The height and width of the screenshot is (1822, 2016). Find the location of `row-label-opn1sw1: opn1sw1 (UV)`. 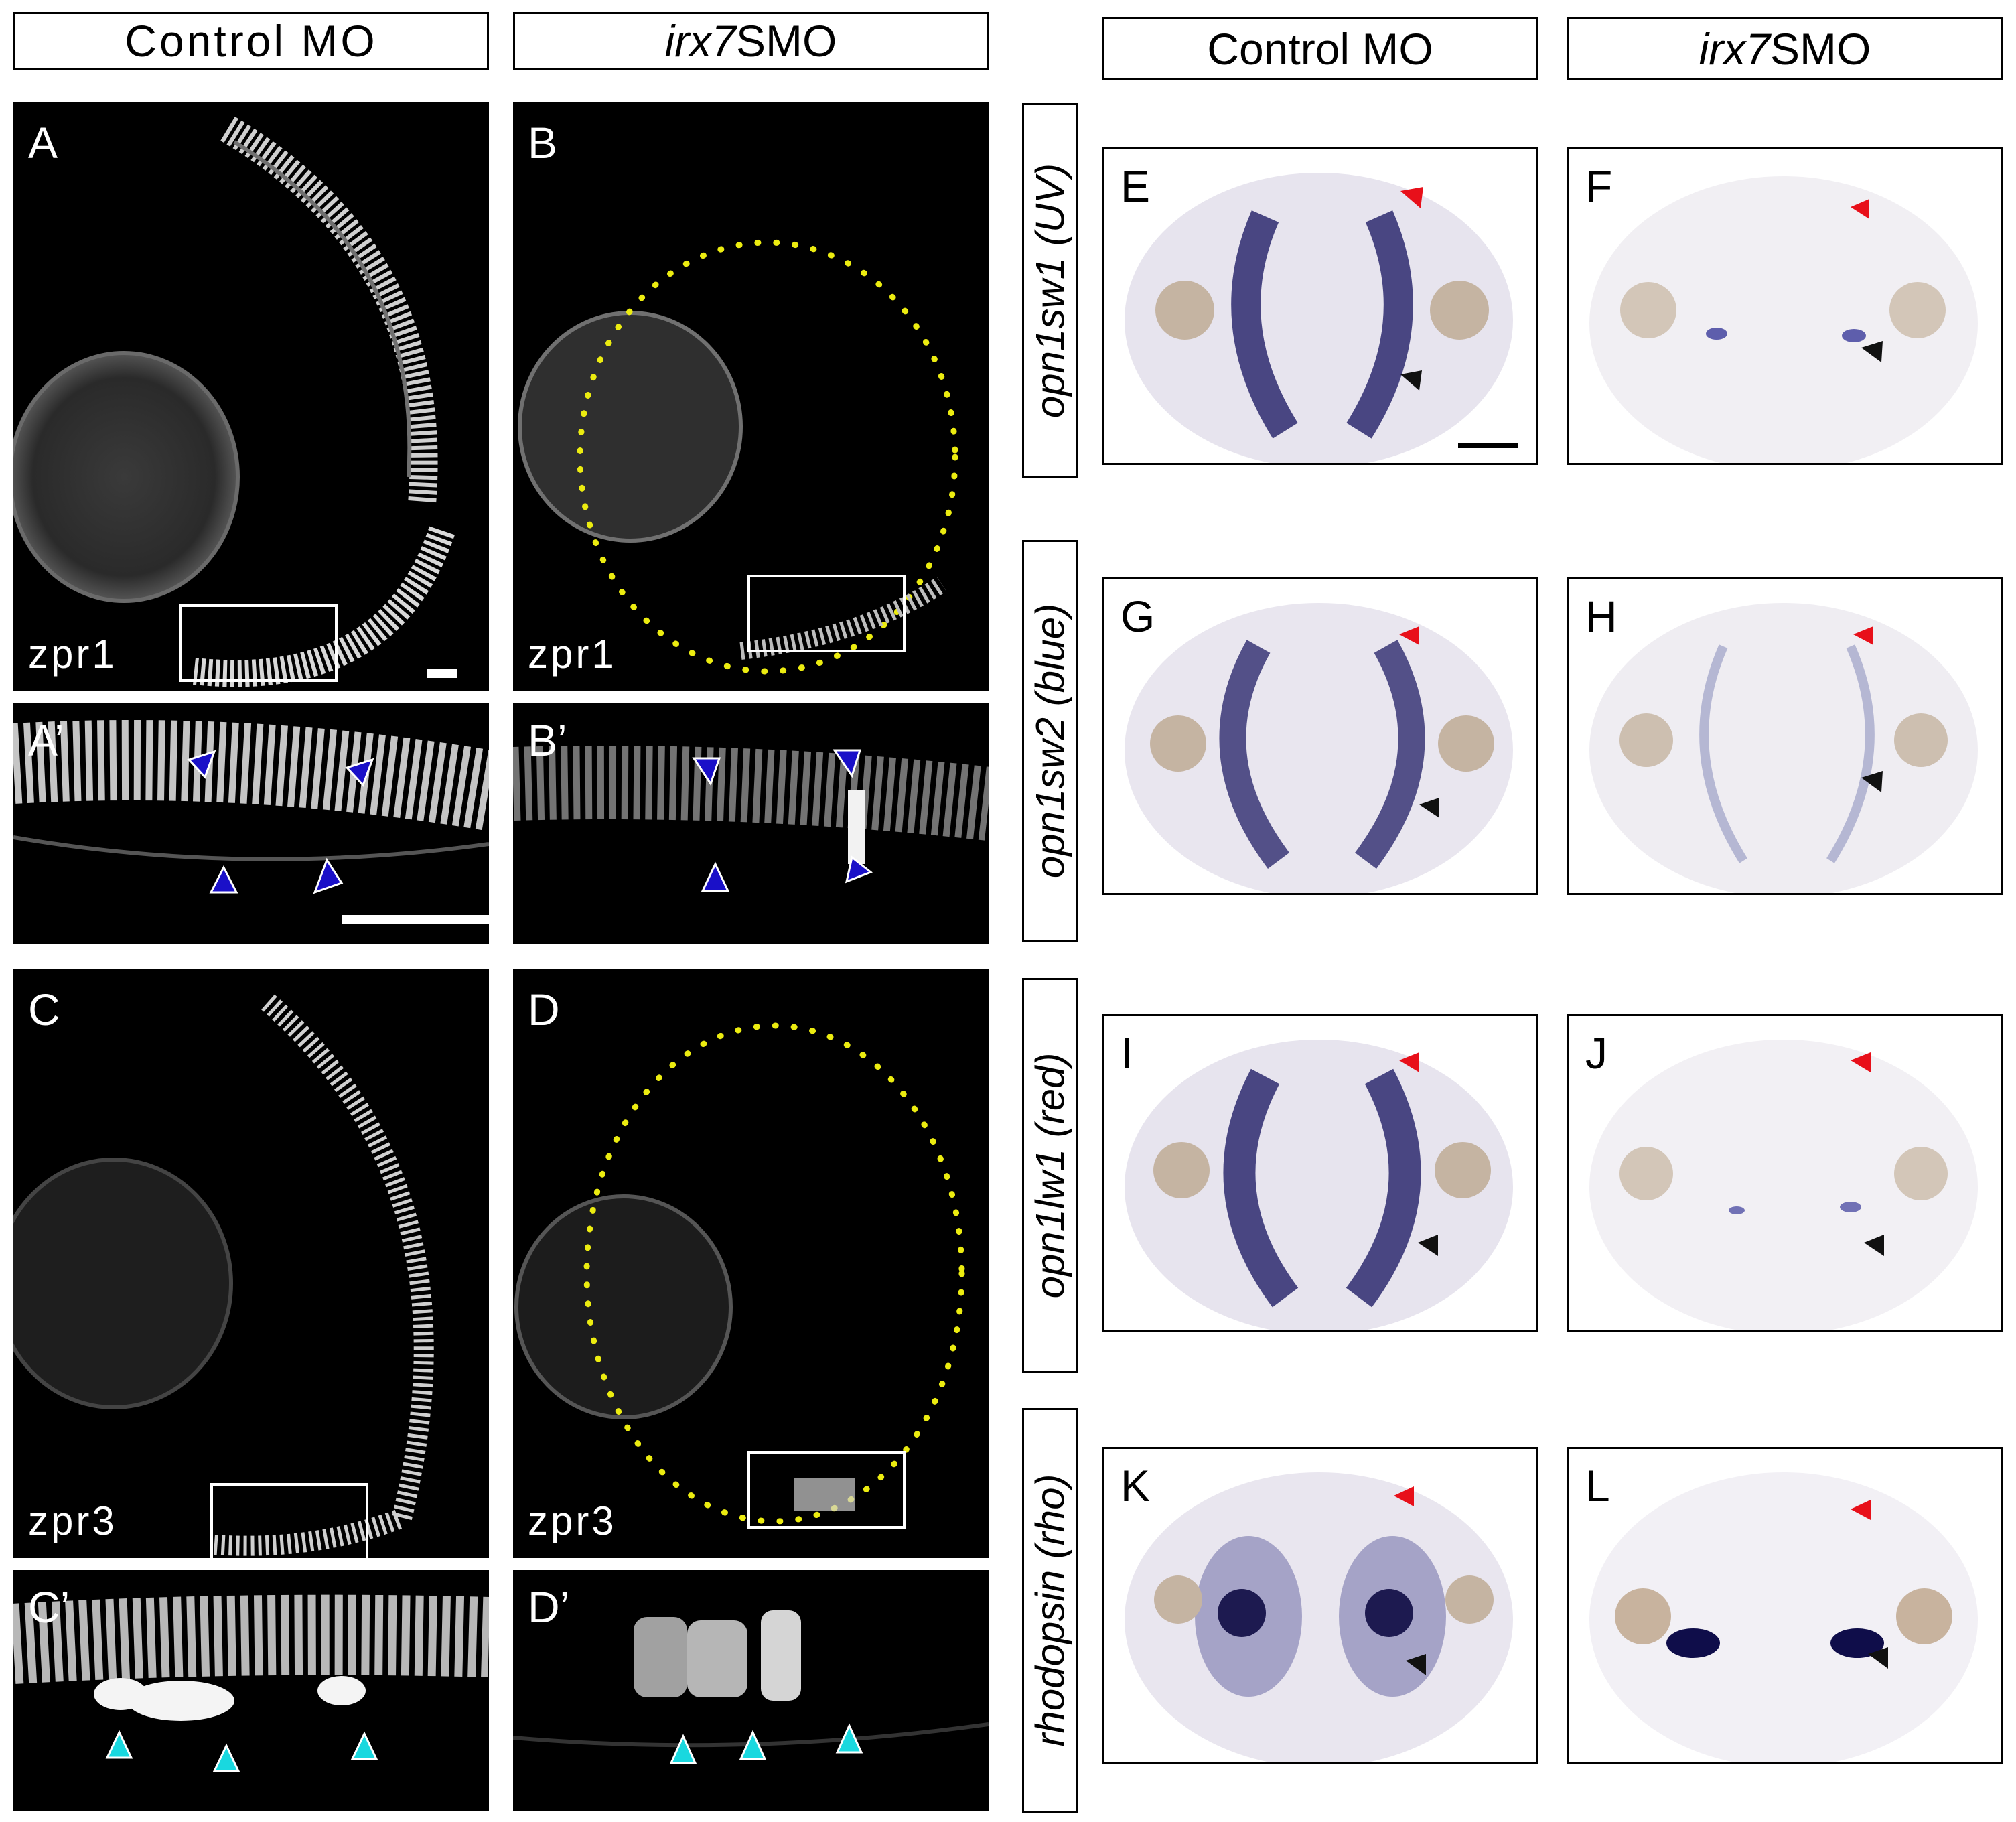

row-label-opn1sw1: opn1sw1 (UV) is located at coordinates (1050, 290).